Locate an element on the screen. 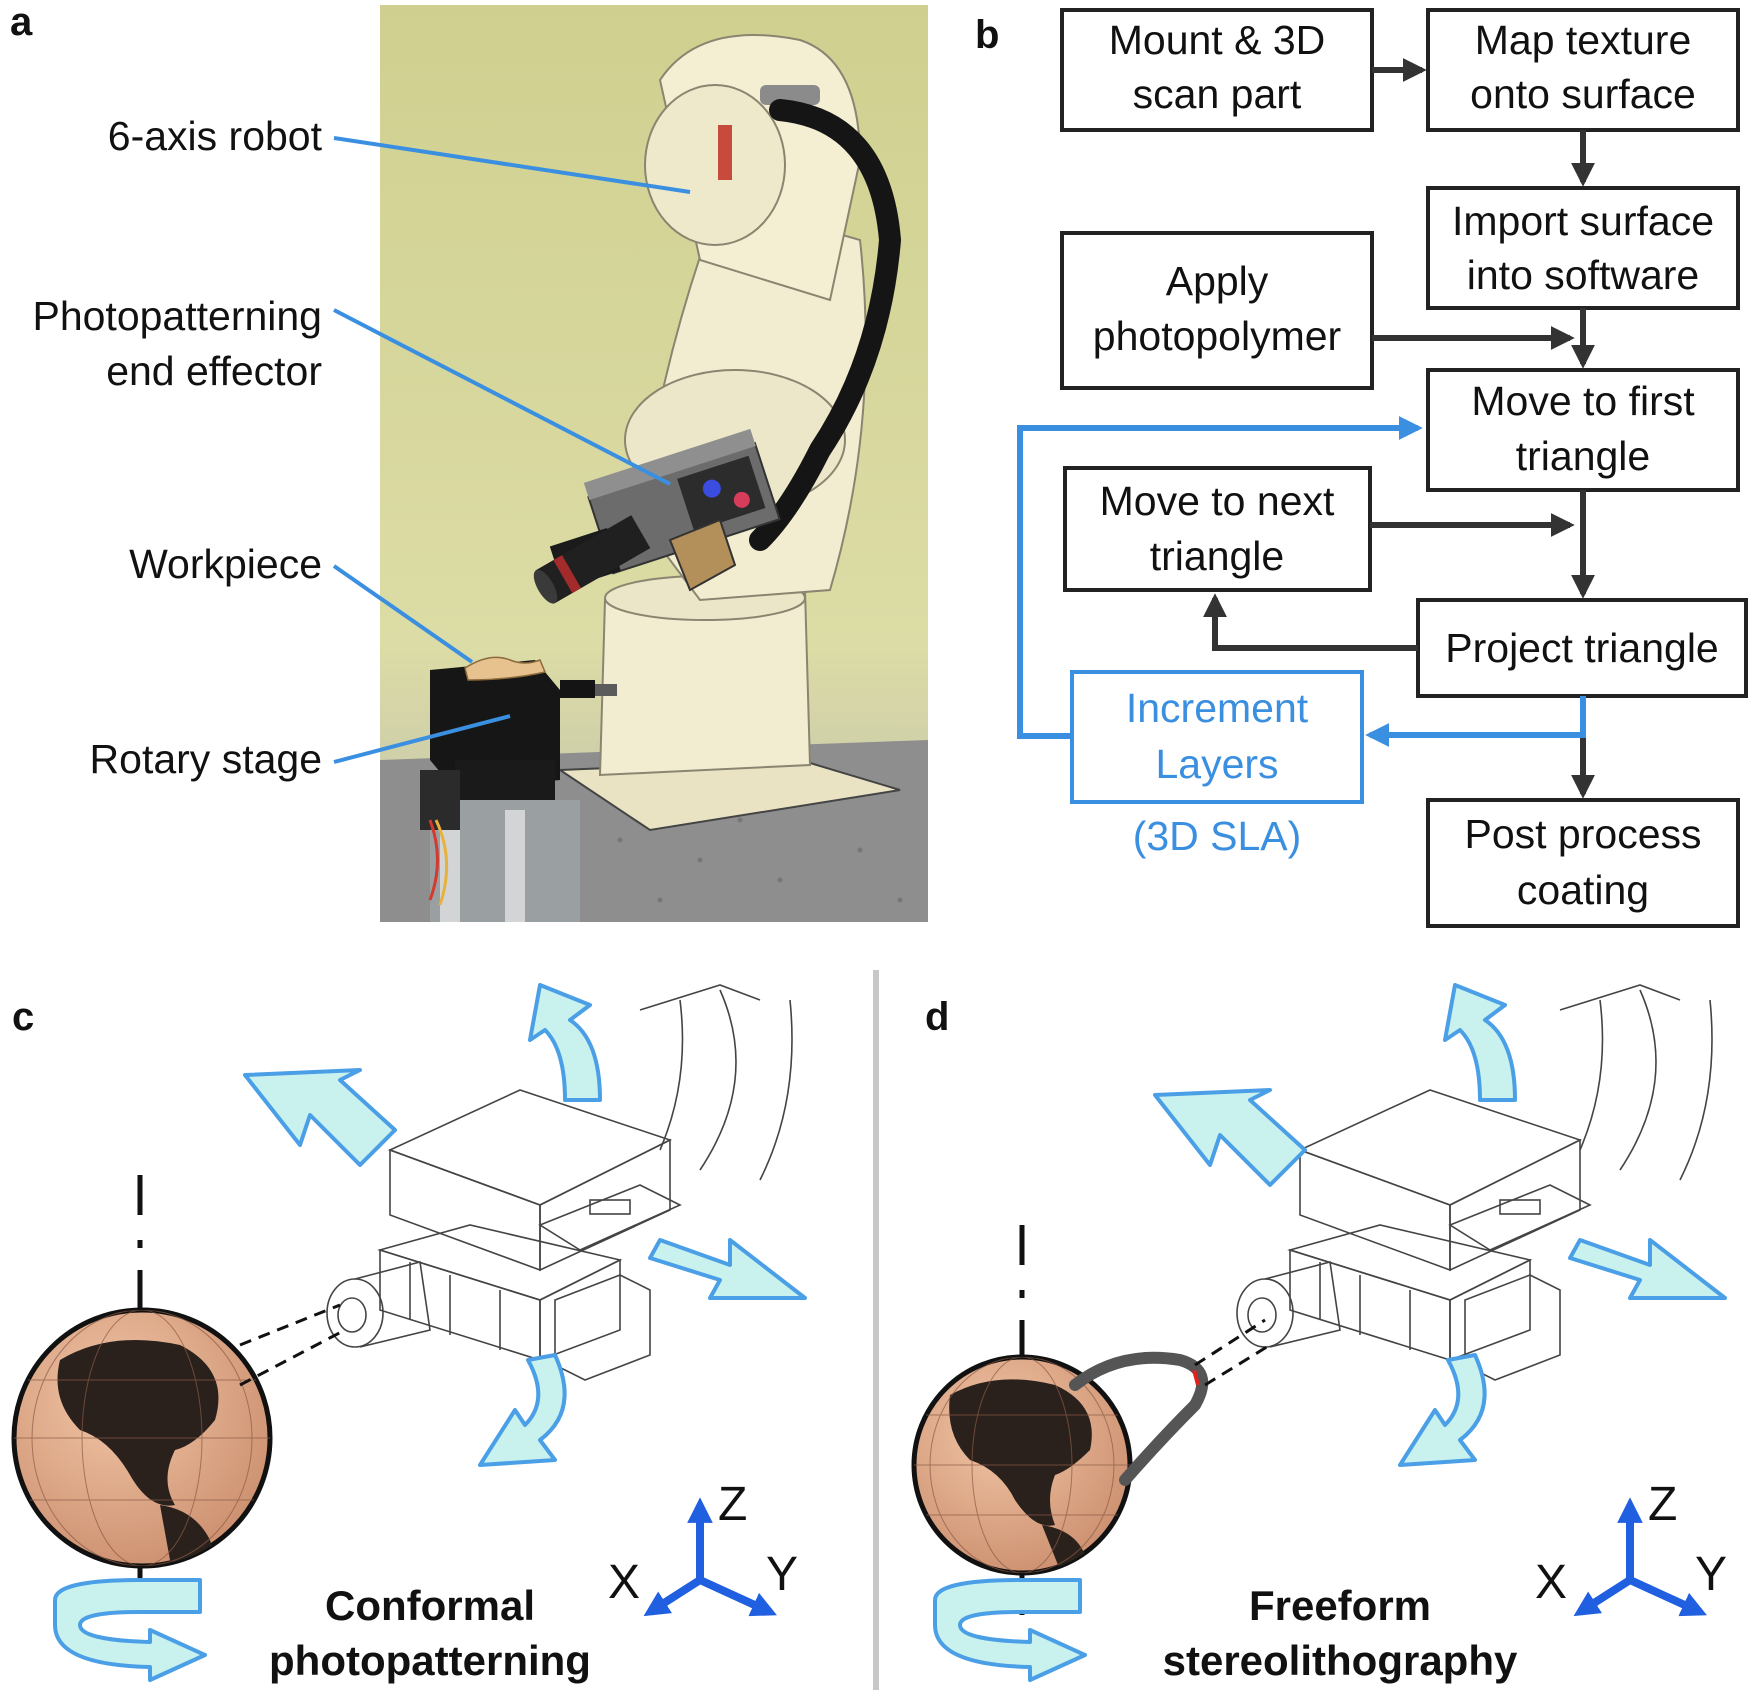  box-import-text-1: Import surface is located at coordinates (1583, 221).